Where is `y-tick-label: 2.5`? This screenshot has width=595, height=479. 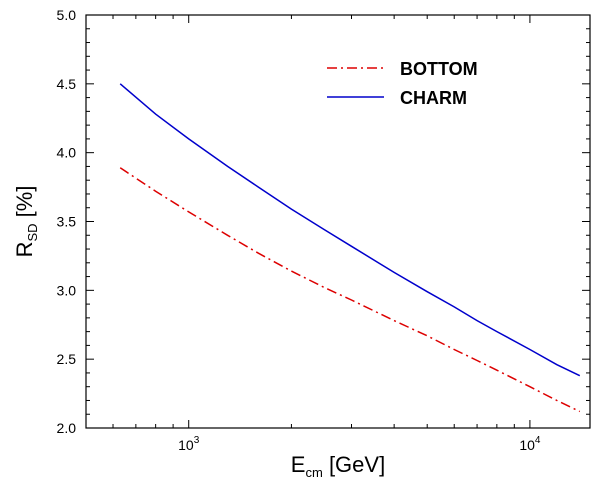
y-tick-label: 2.5 is located at coordinates (67, 359).